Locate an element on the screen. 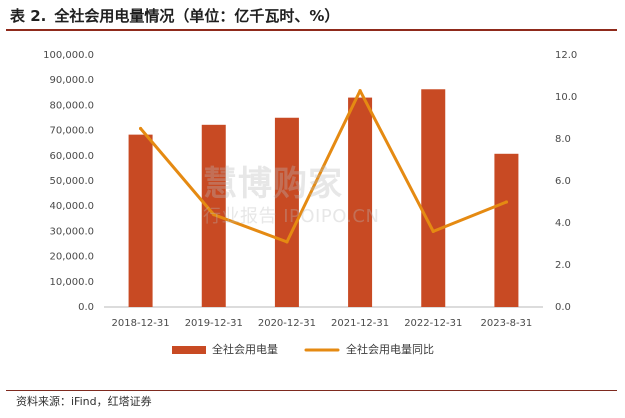 This screenshot has width=625, height=418. left-axis-tick-label: 90,000.0 is located at coordinates (71, 80).